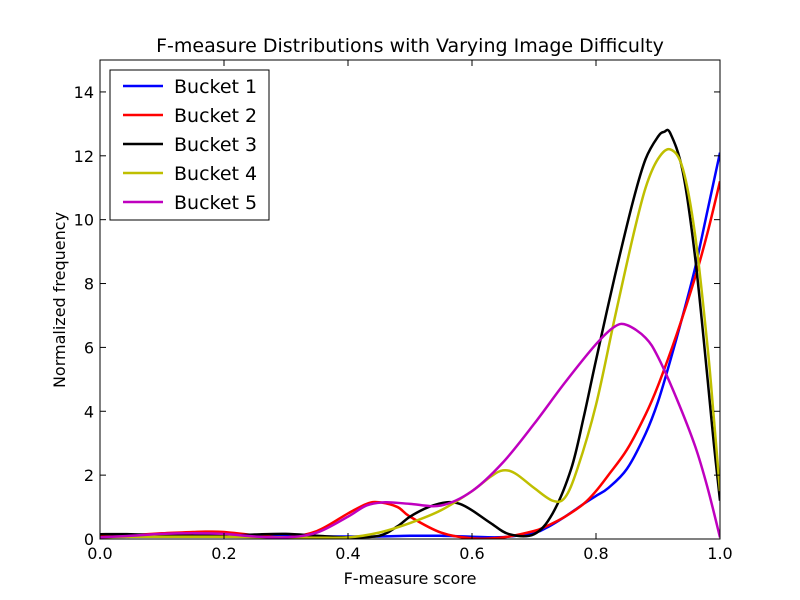  I want to click on y-axis-title: Normalized frequency, so click(59, 300).